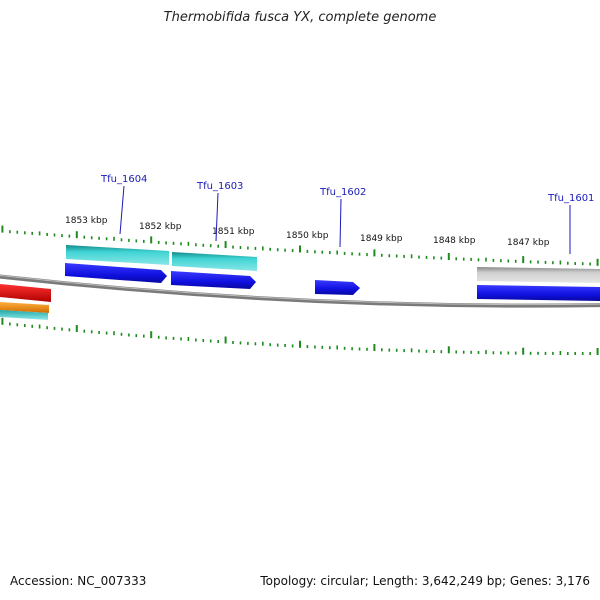 This screenshot has width=600, height=600. Describe the element at coordinates (219, 186) in the screenshot. I see `gene-label-tfu-1603: Tfu_1603` at that location.